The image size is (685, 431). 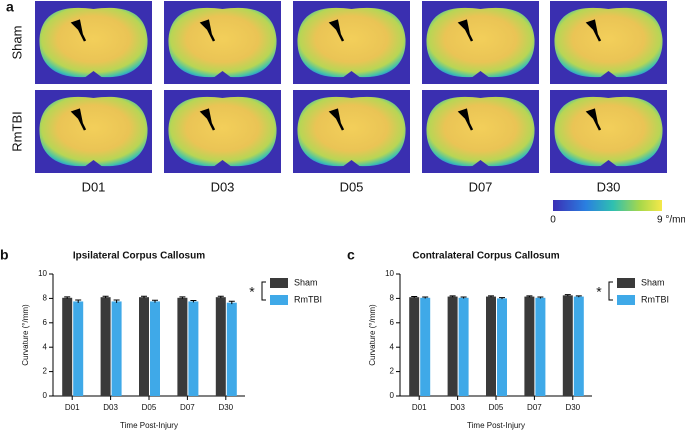 What do you see at coordinates (4, 255) in the screenshot?
I see `panel-label: b` at bounding box center [4, 255].